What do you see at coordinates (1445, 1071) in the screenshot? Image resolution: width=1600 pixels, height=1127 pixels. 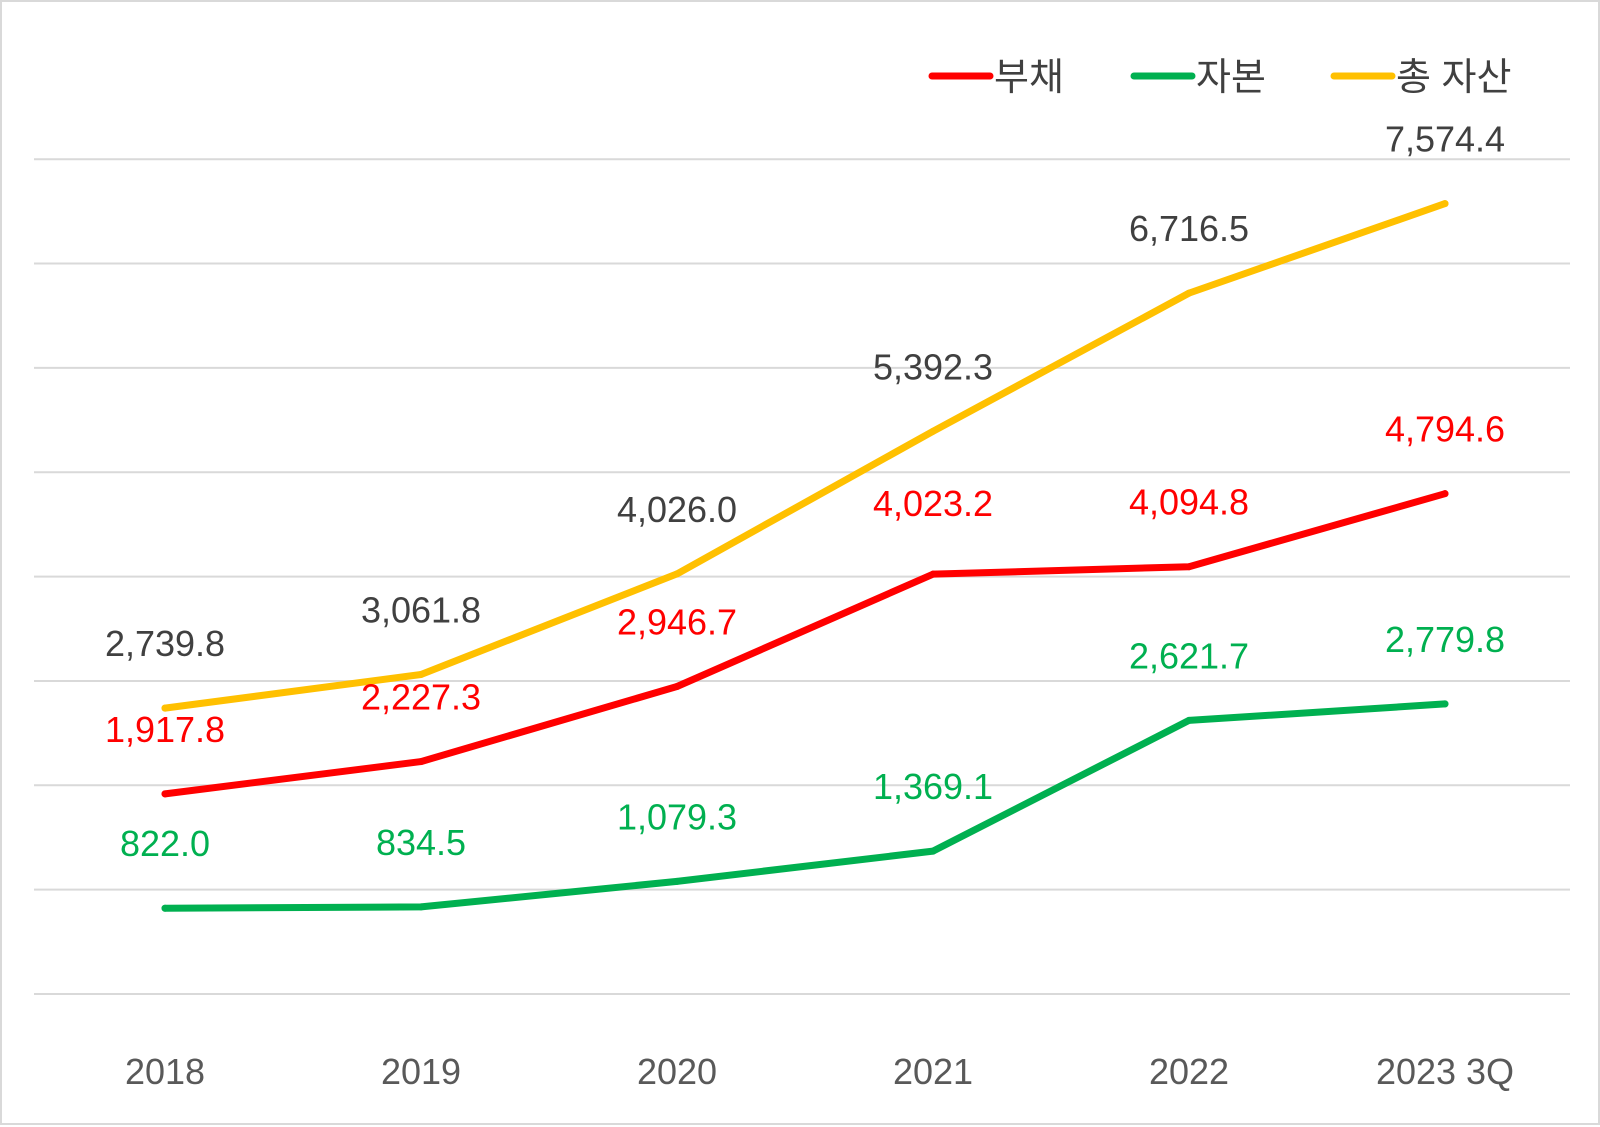 I see `x-tick-label: 2023 3Q` at bounding box center [1445, 1071].